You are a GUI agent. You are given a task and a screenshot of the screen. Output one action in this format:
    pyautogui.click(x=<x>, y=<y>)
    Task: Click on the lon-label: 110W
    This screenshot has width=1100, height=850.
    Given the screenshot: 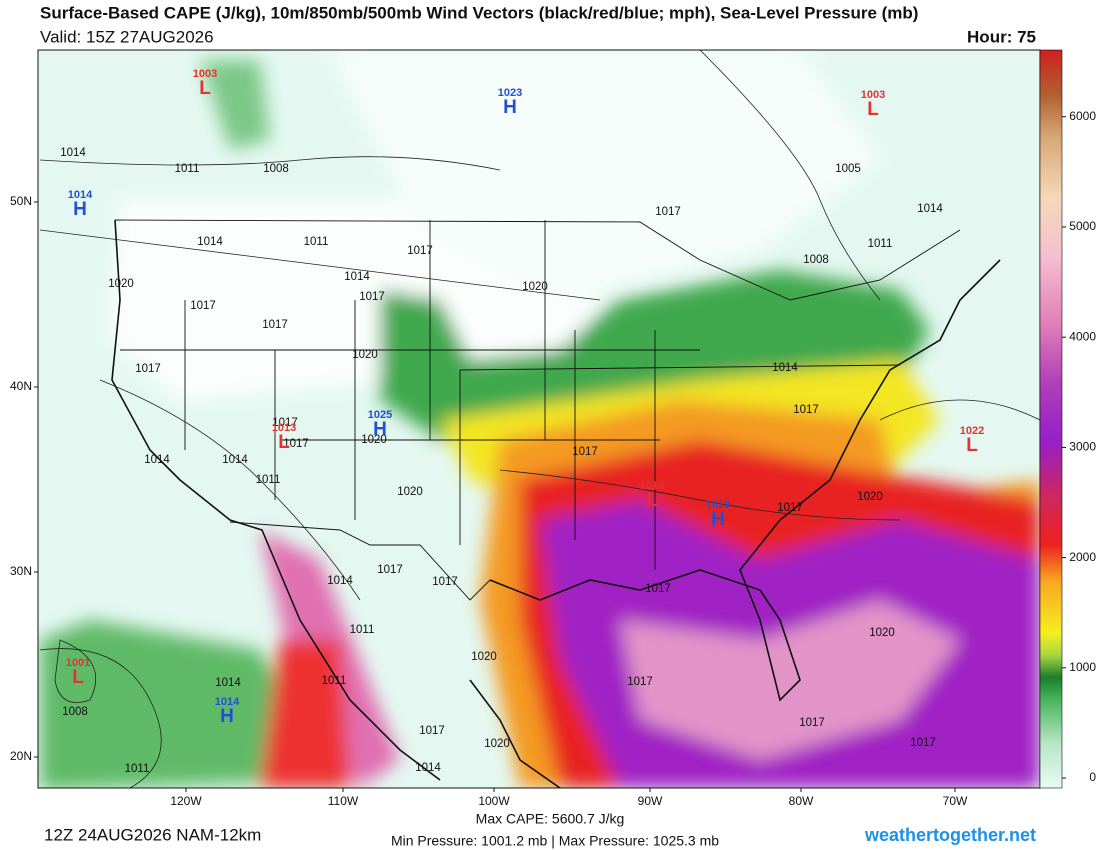 What is the action you would take?
    pyautogui.click(x=343, y=801)
    